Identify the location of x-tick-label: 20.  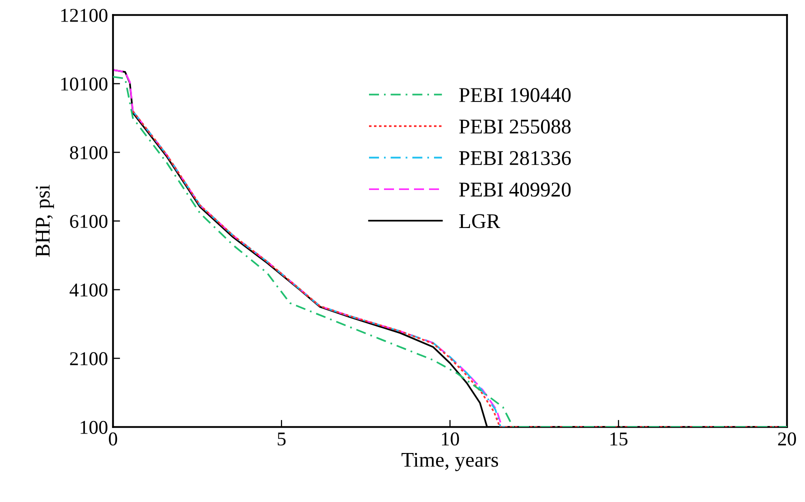
(787, 439).